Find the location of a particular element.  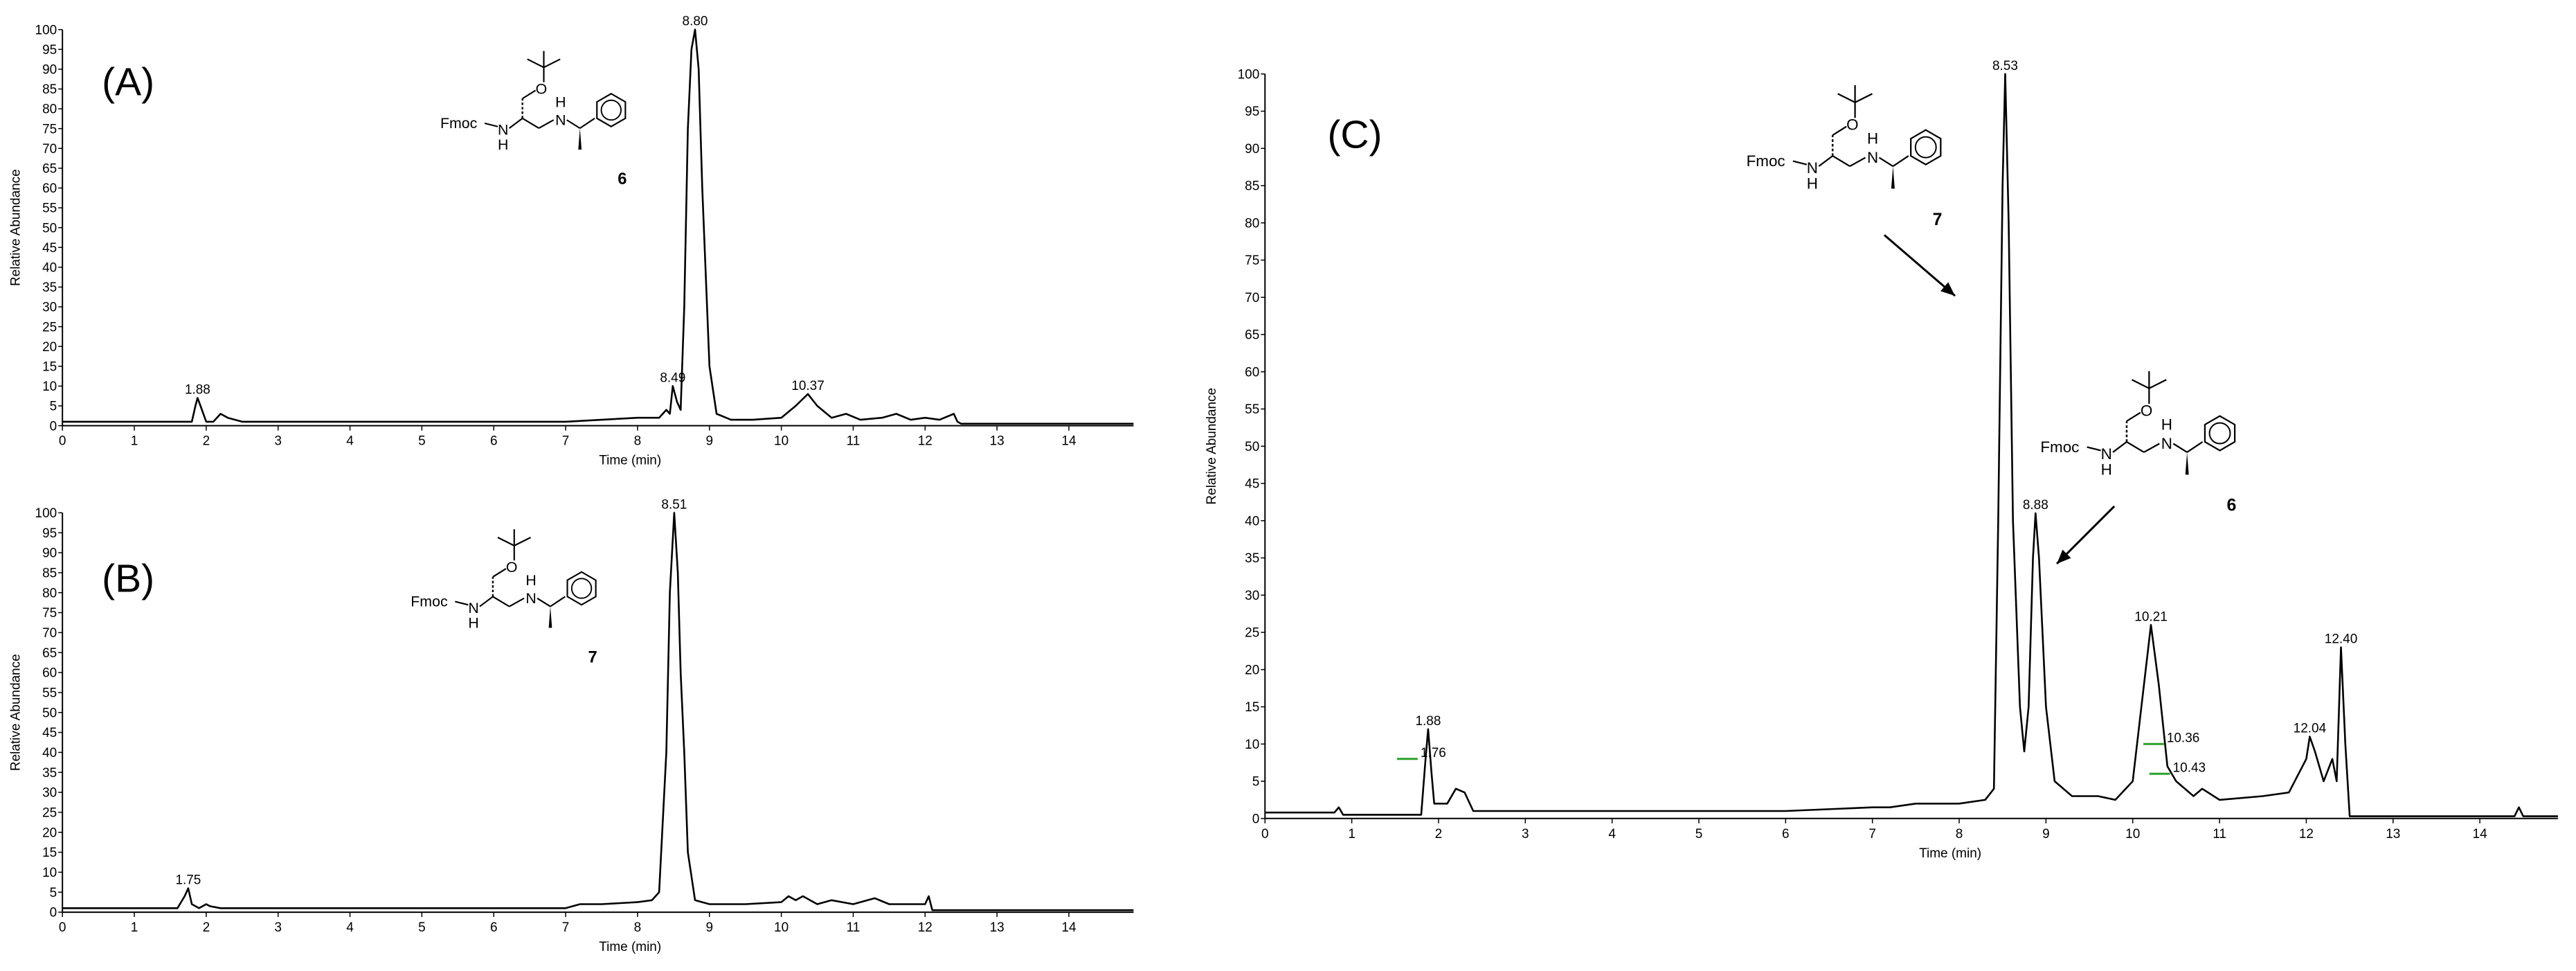

peak-label: 1.88 is located at coordinates (1428, 721).